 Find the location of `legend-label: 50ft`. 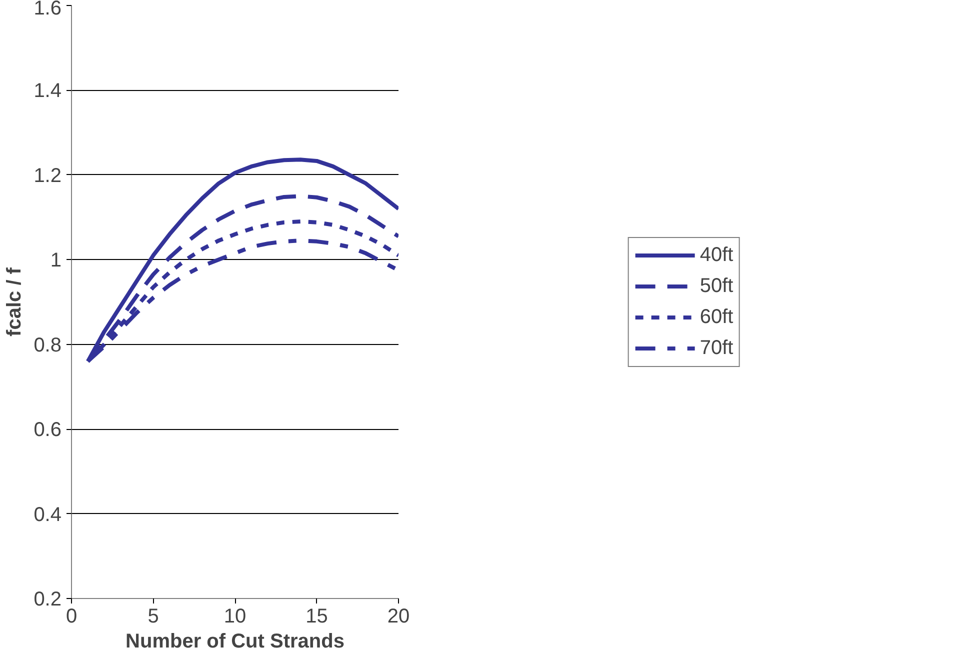

legend-label: 50ft is located at coordinates (717, 286).